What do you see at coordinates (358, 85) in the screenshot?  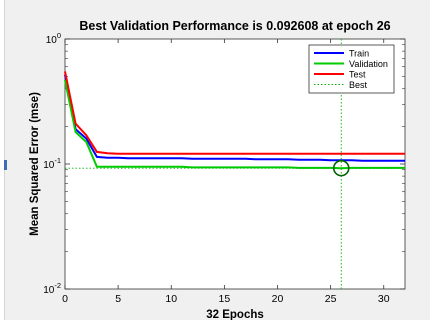 I see `legend-label-best: Best` at bounding box center [358, 85].